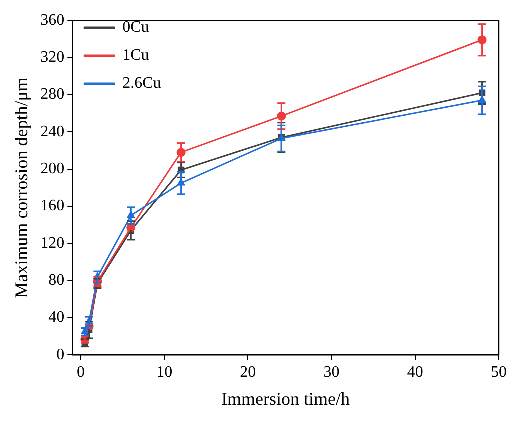 Image resolution: width=519 pixels, height=423 pixels. What do you see at coordinates (286, 398) in the screenshot?
I see `x-axis-title: Immersion time/h` at bounding box center [286, 398].